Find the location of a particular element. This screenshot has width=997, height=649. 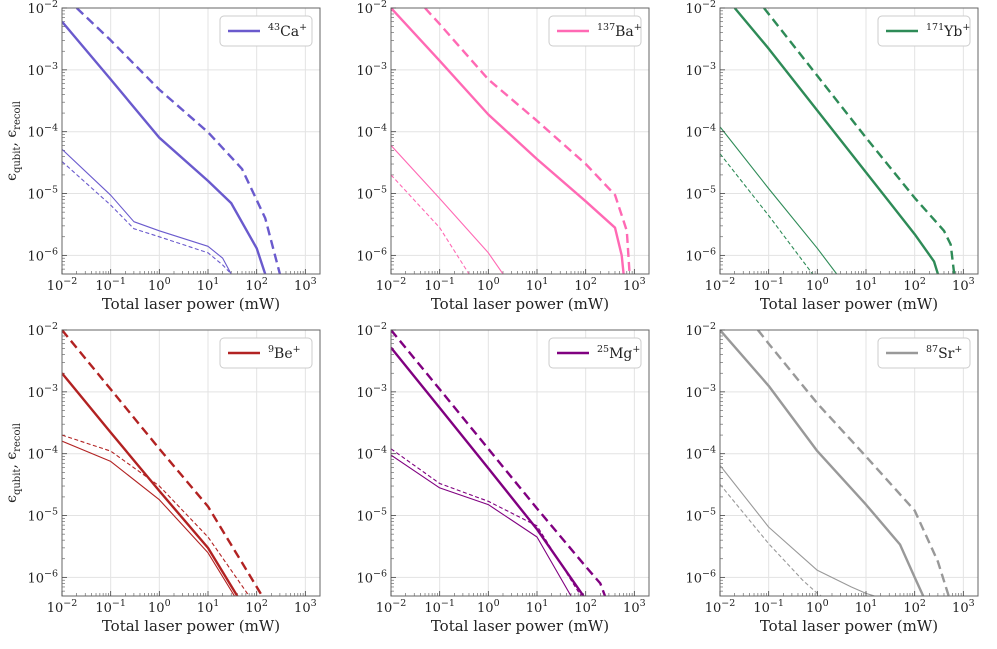

legend-label: 87Sr+ is located at coordinates (944, 353).